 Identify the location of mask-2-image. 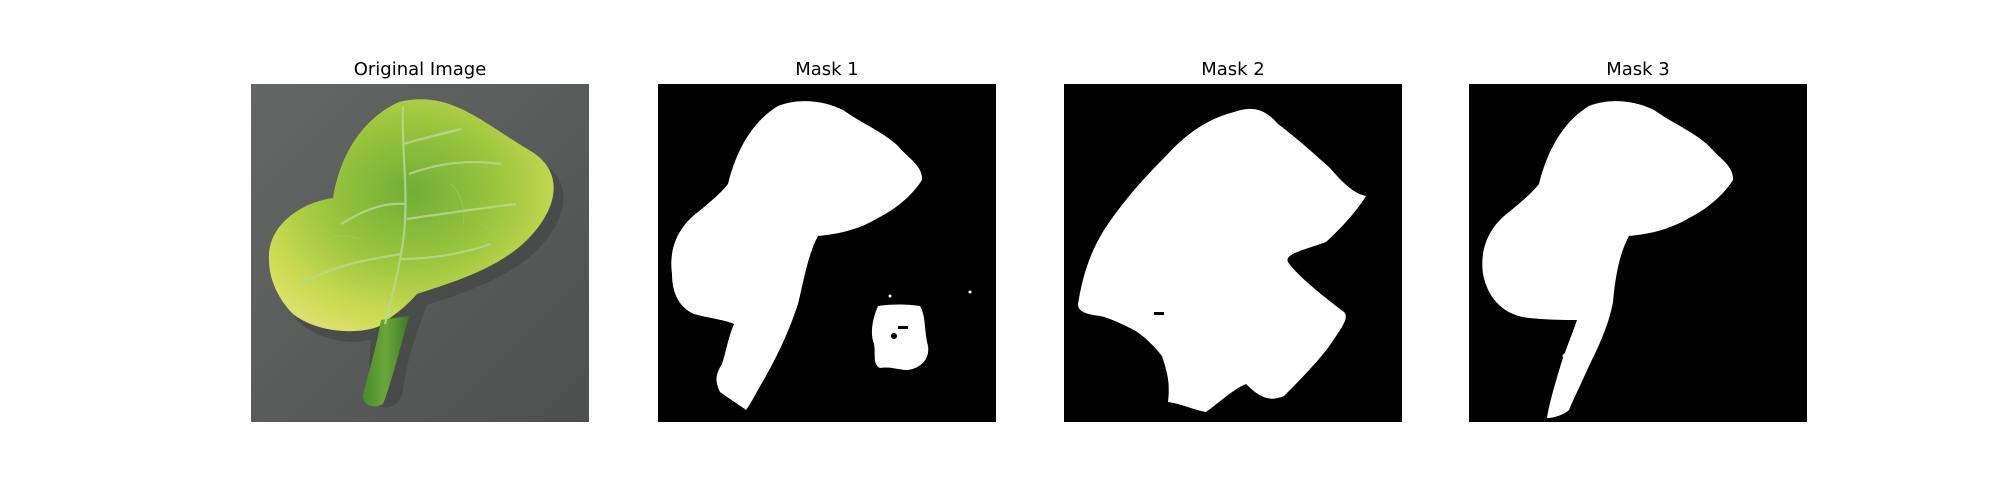
(1233, 253).